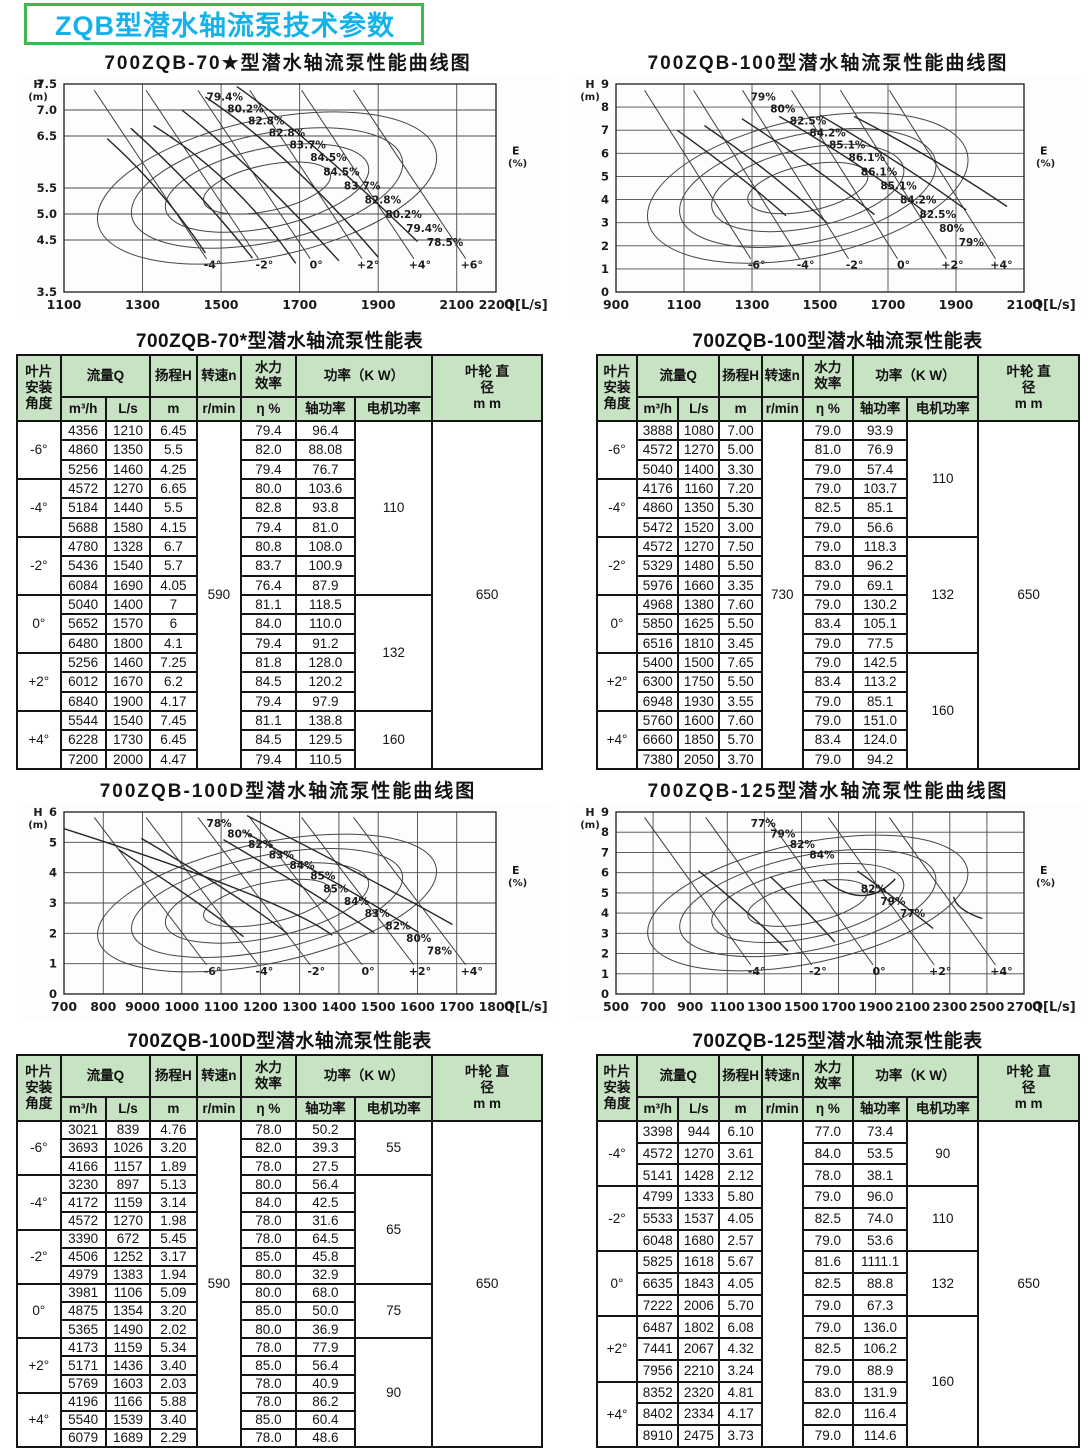 The width and height of the screenshot is (1091, 1450). Describe the element at coordinates (219, 595) in the screenshot. I see `cell-speed: 590` at that location.